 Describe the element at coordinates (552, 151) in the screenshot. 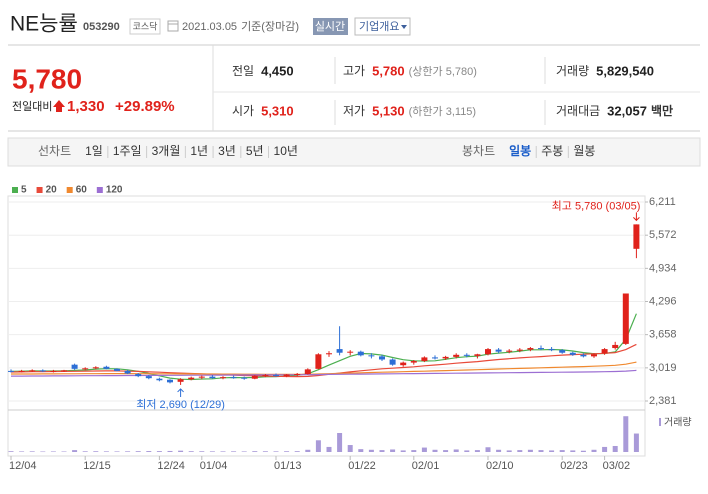

I see `candle-tab: 주봉` at that location.